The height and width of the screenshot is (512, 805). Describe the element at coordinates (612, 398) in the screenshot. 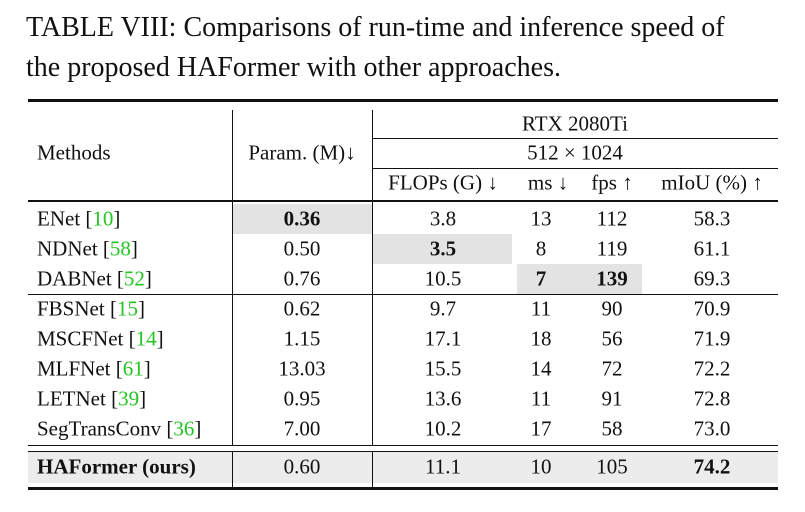

I see `data-cell: 91` at that location.